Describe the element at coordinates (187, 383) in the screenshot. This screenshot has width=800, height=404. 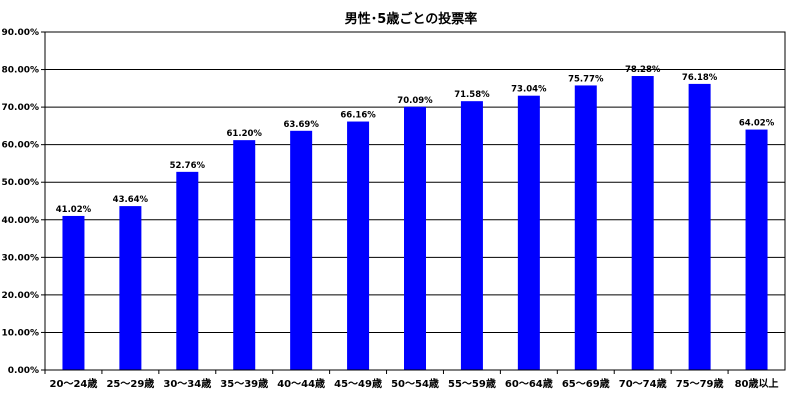
I see `x-tick-label: 30～34歳` at that location.